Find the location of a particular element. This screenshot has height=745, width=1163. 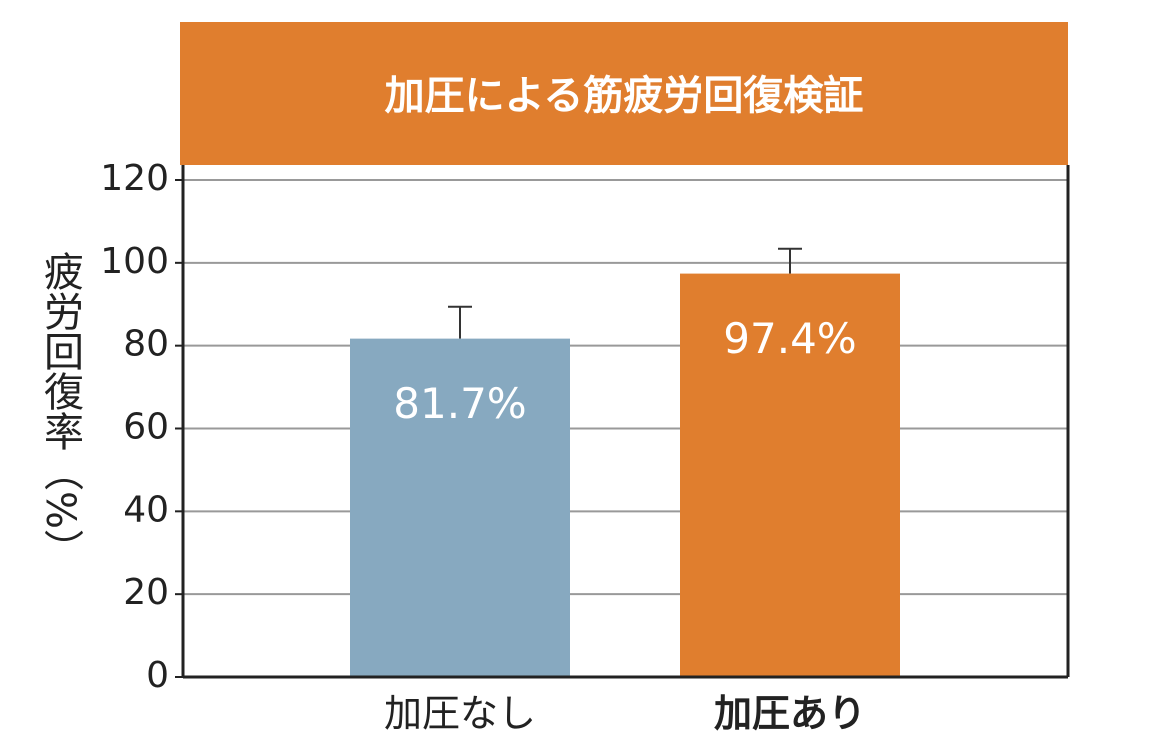

y-axis-label: 疲労回復率（%） is located at coordinates (60, 410).